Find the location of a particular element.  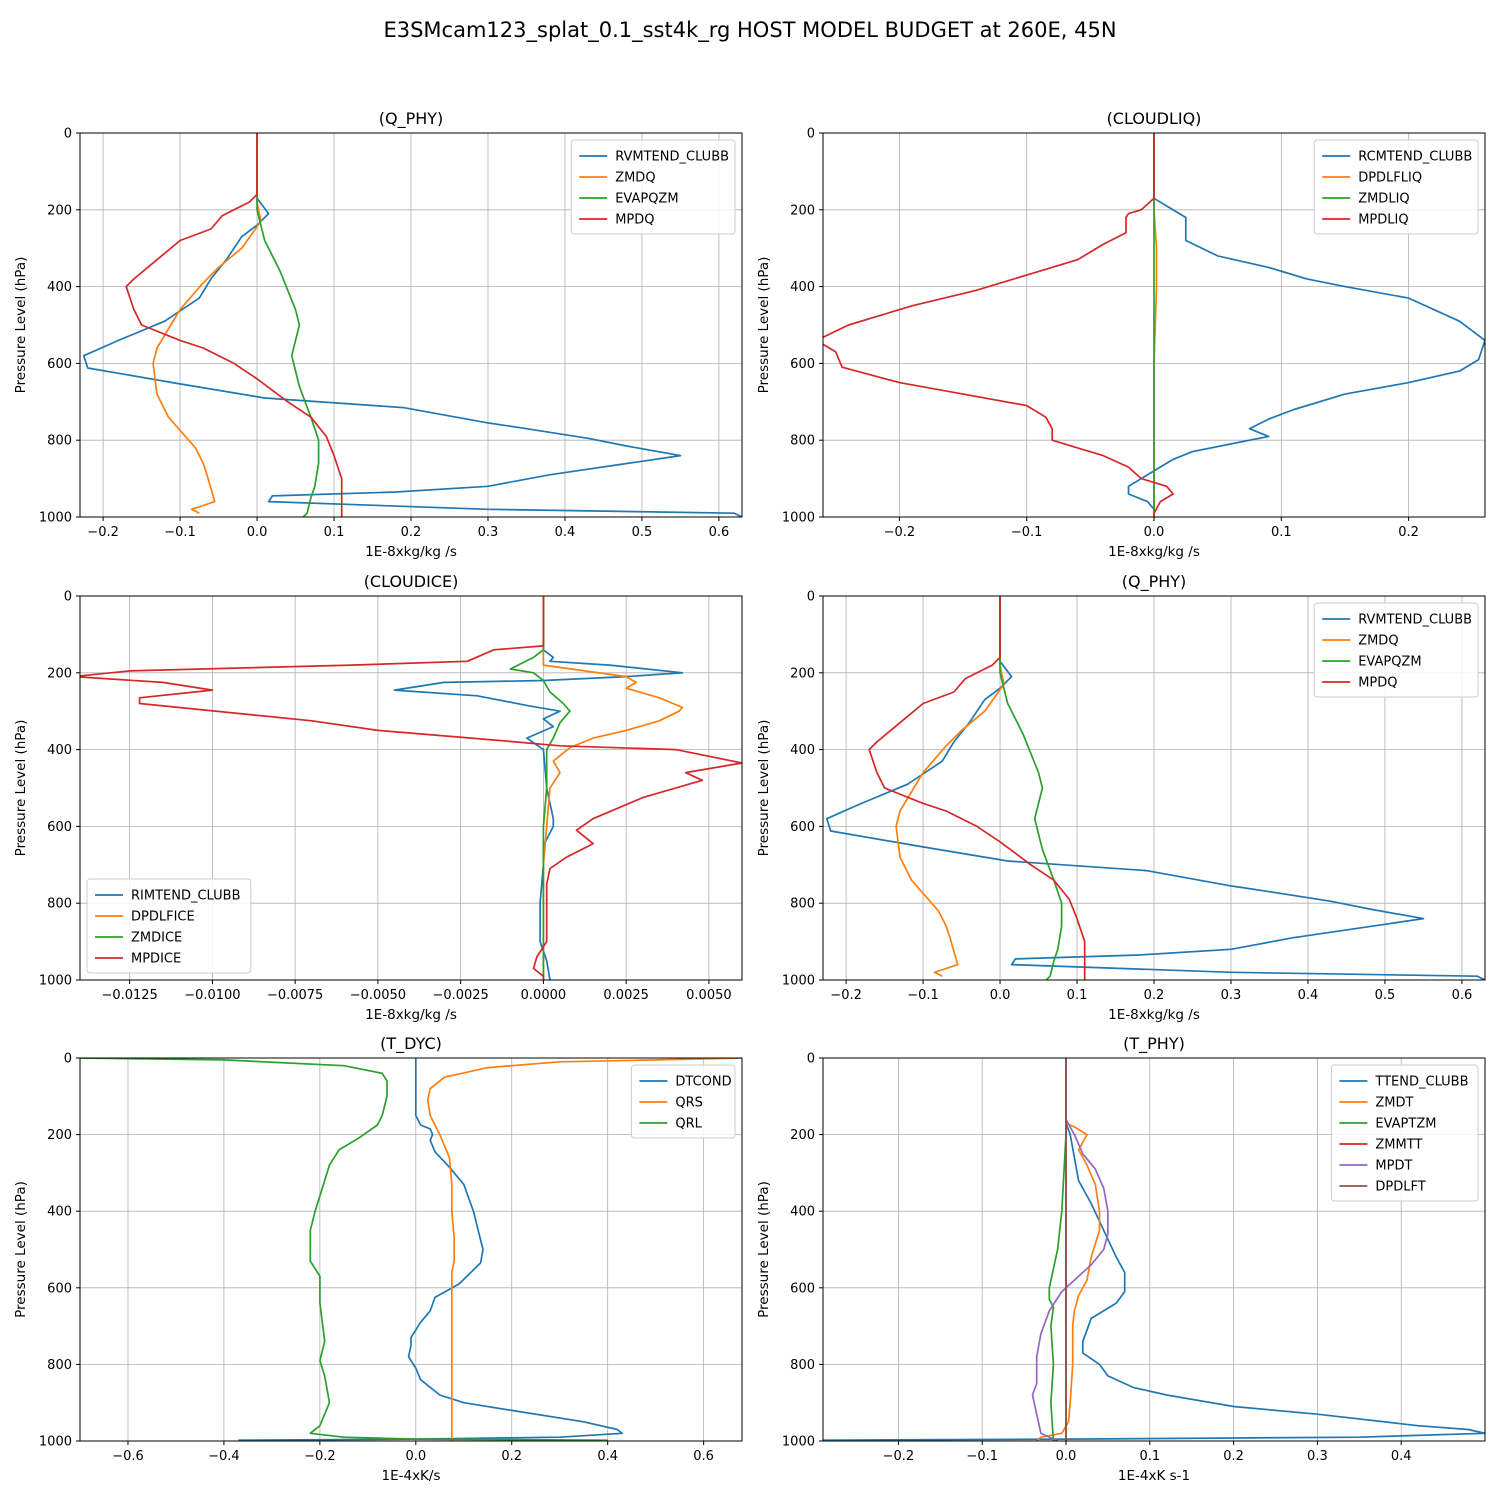

series-line-zmdice is located at coordinates (540, 788).